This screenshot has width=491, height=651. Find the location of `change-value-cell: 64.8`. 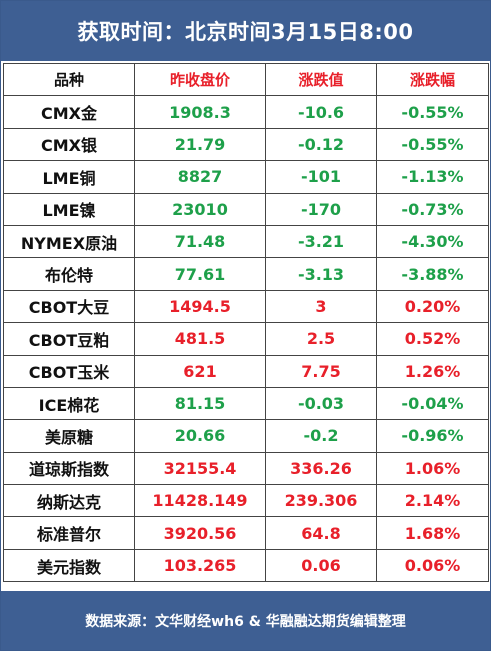

change-value-cell: 64.8 is located at coordinates (321, 533).